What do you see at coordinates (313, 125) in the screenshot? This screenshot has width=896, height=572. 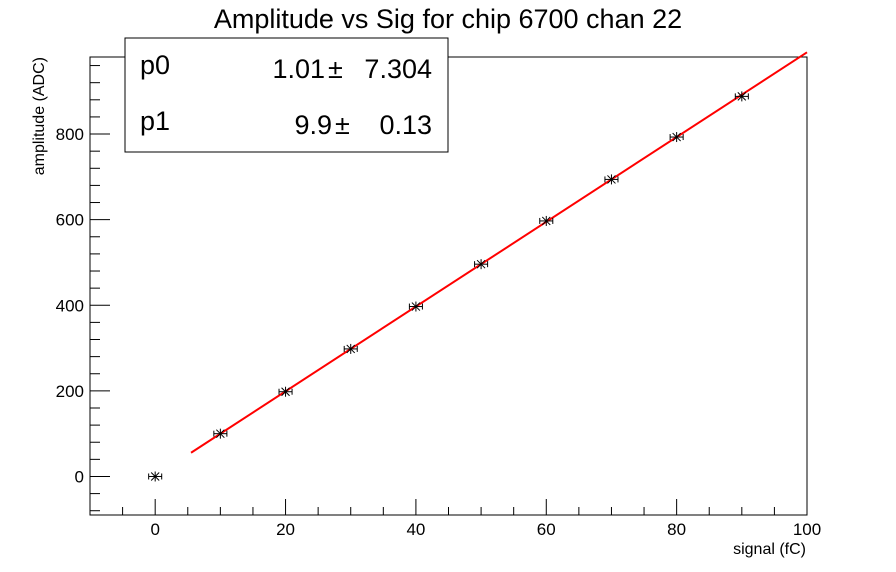 I see `stats-p1-value: 9.9` at bounding box center [313, 125].